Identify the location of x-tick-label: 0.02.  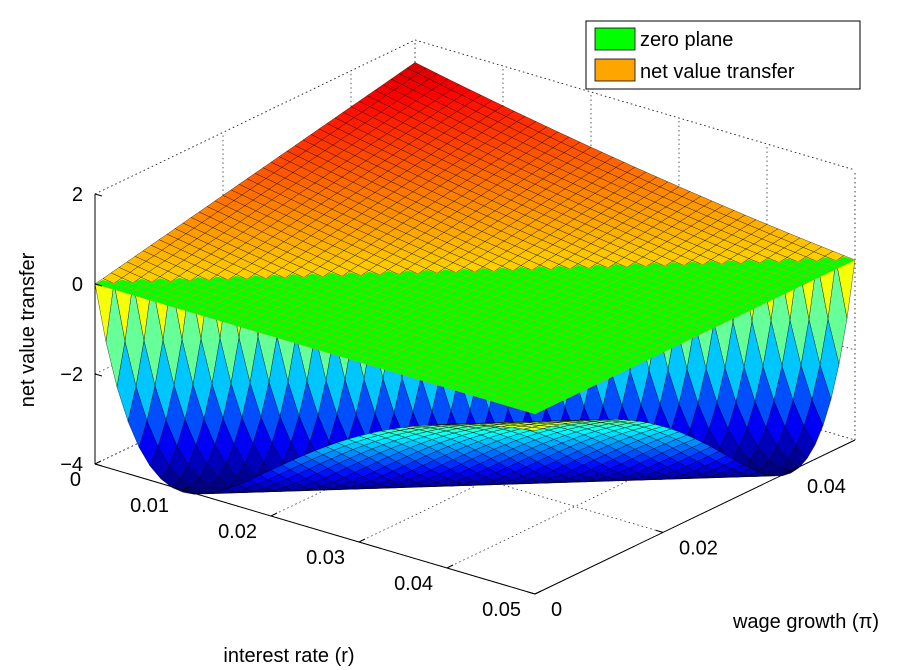
(237, 532).